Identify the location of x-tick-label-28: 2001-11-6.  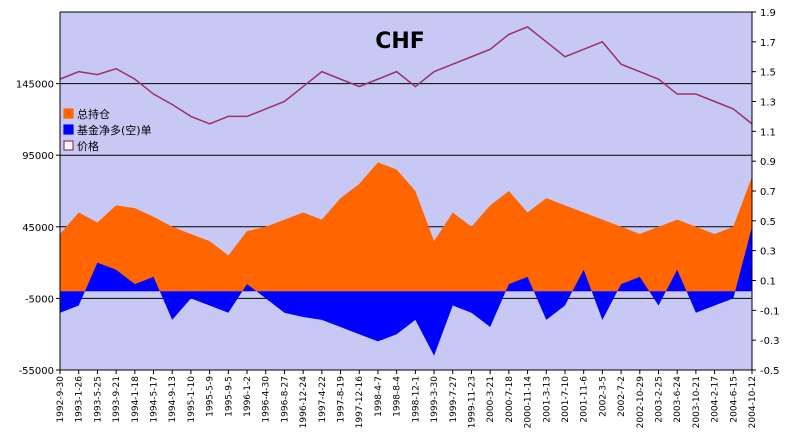
(585, 399).